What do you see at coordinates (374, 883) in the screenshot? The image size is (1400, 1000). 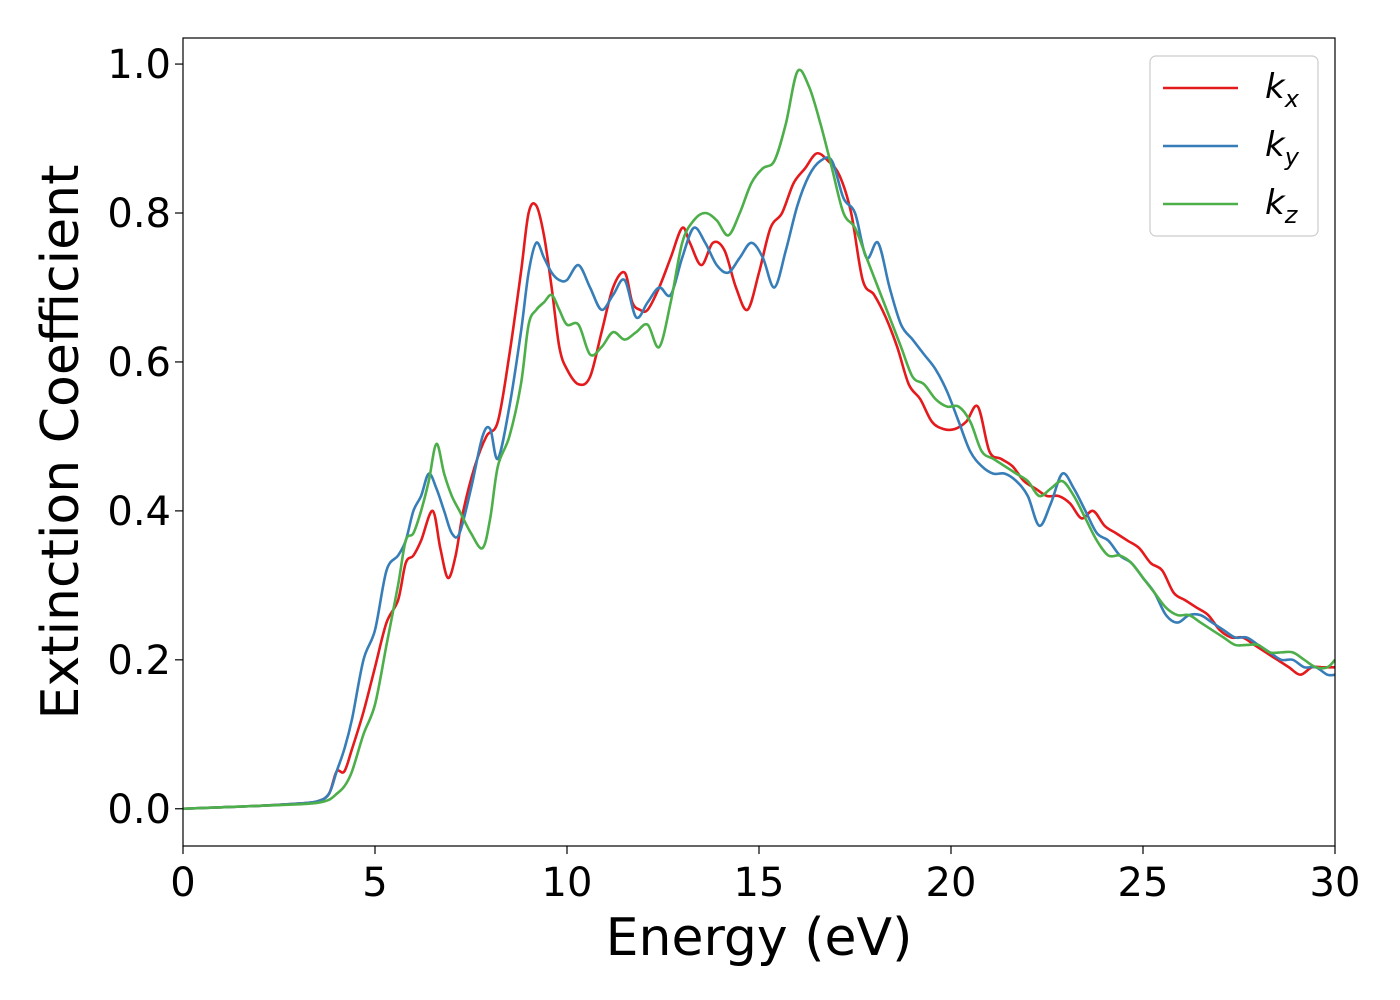 I see `x-tick-label: 5` at bounding box center [374, 883].